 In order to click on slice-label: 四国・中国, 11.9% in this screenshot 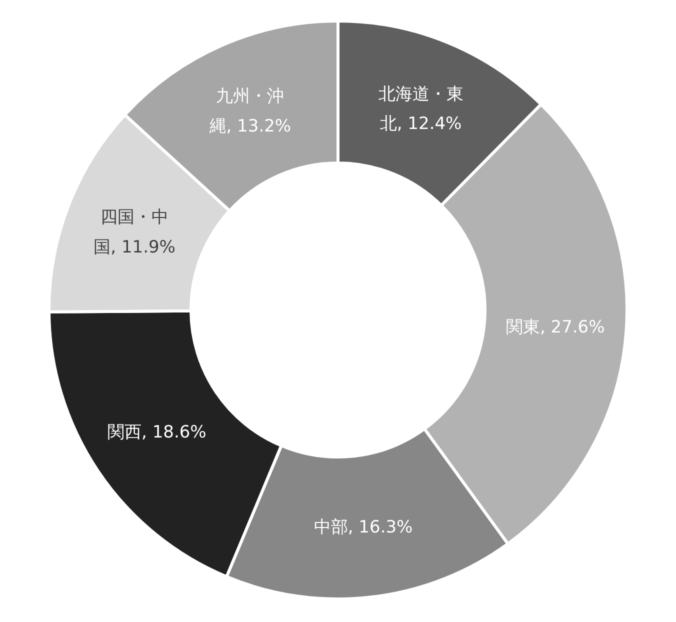, I will do `click(135, 233)`.